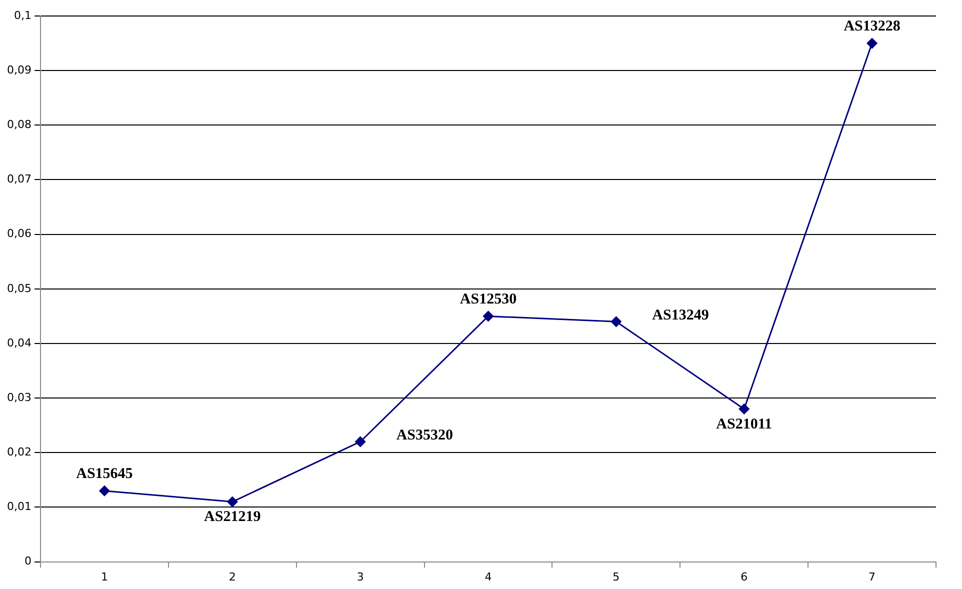 The height and width of the screenshot is (589, 962). What do you see at coordinates (104, 474) in the screenshot?
I see `annotation: AS15645` at bounding box center [104, 474].